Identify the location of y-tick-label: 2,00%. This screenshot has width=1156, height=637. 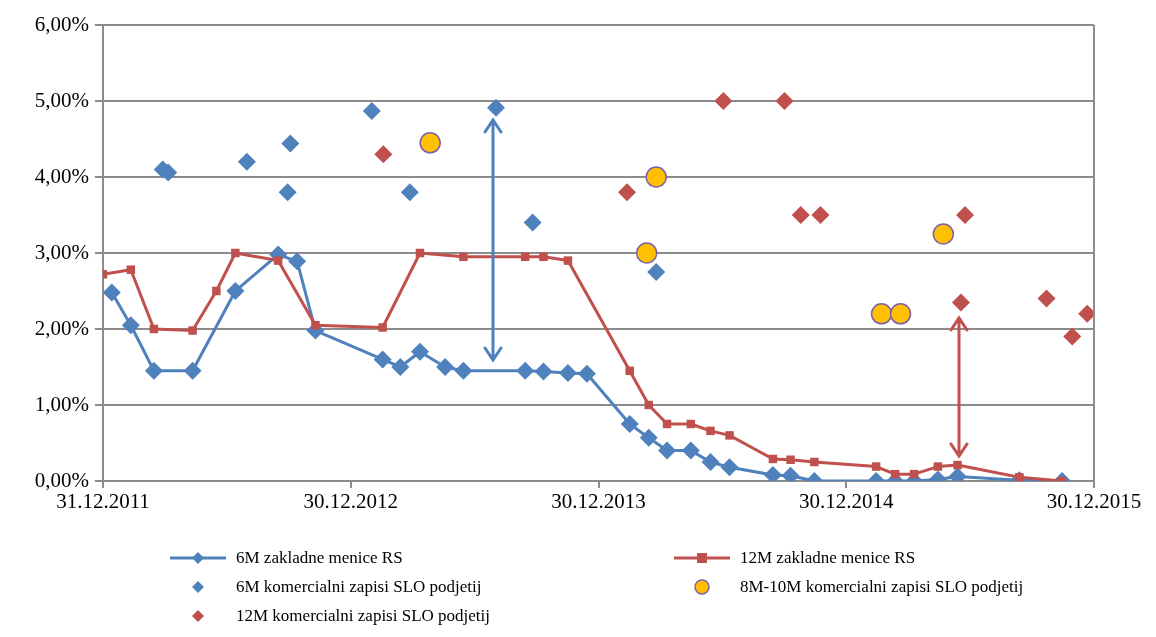
(61, 327).